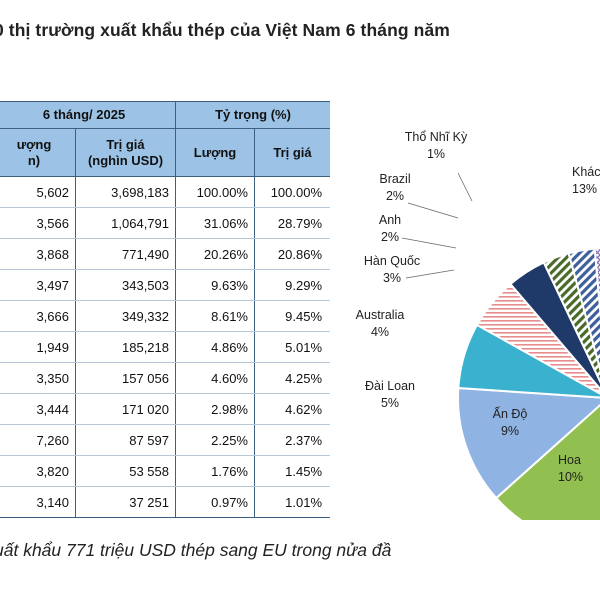 This screenshot has height=600, width=600. I want to click on header-share: Tỷ trọng (%), so click(252, 115).